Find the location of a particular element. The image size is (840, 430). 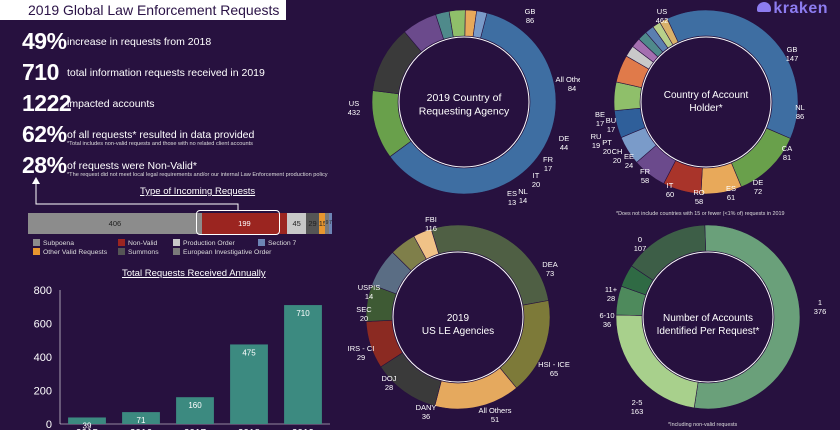

stat-description: of requests were Non-Valid* is located at coordinates (132, 166).